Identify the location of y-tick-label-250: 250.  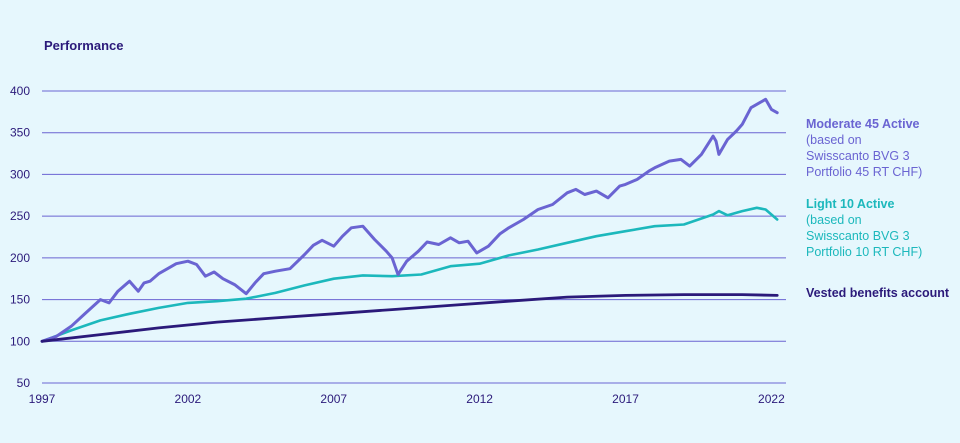
(20, 216).